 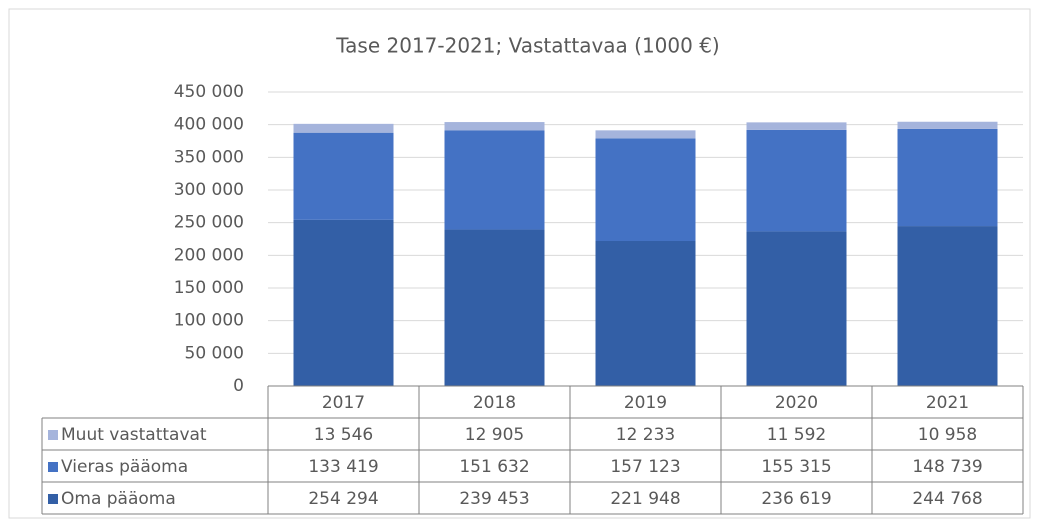 I want to click on data-label: 12 233, so click(x=645, y=435).